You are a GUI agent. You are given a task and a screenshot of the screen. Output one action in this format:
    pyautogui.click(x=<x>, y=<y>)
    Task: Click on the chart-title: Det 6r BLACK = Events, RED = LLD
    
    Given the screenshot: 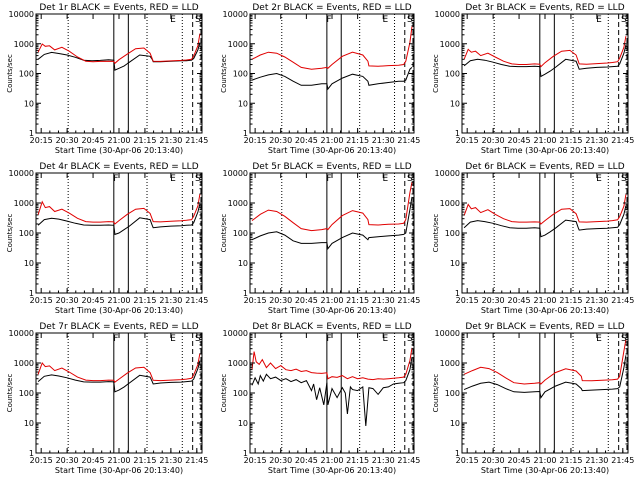 What is the action you would take?
    pyautogui.click(x=544, y=167)
    